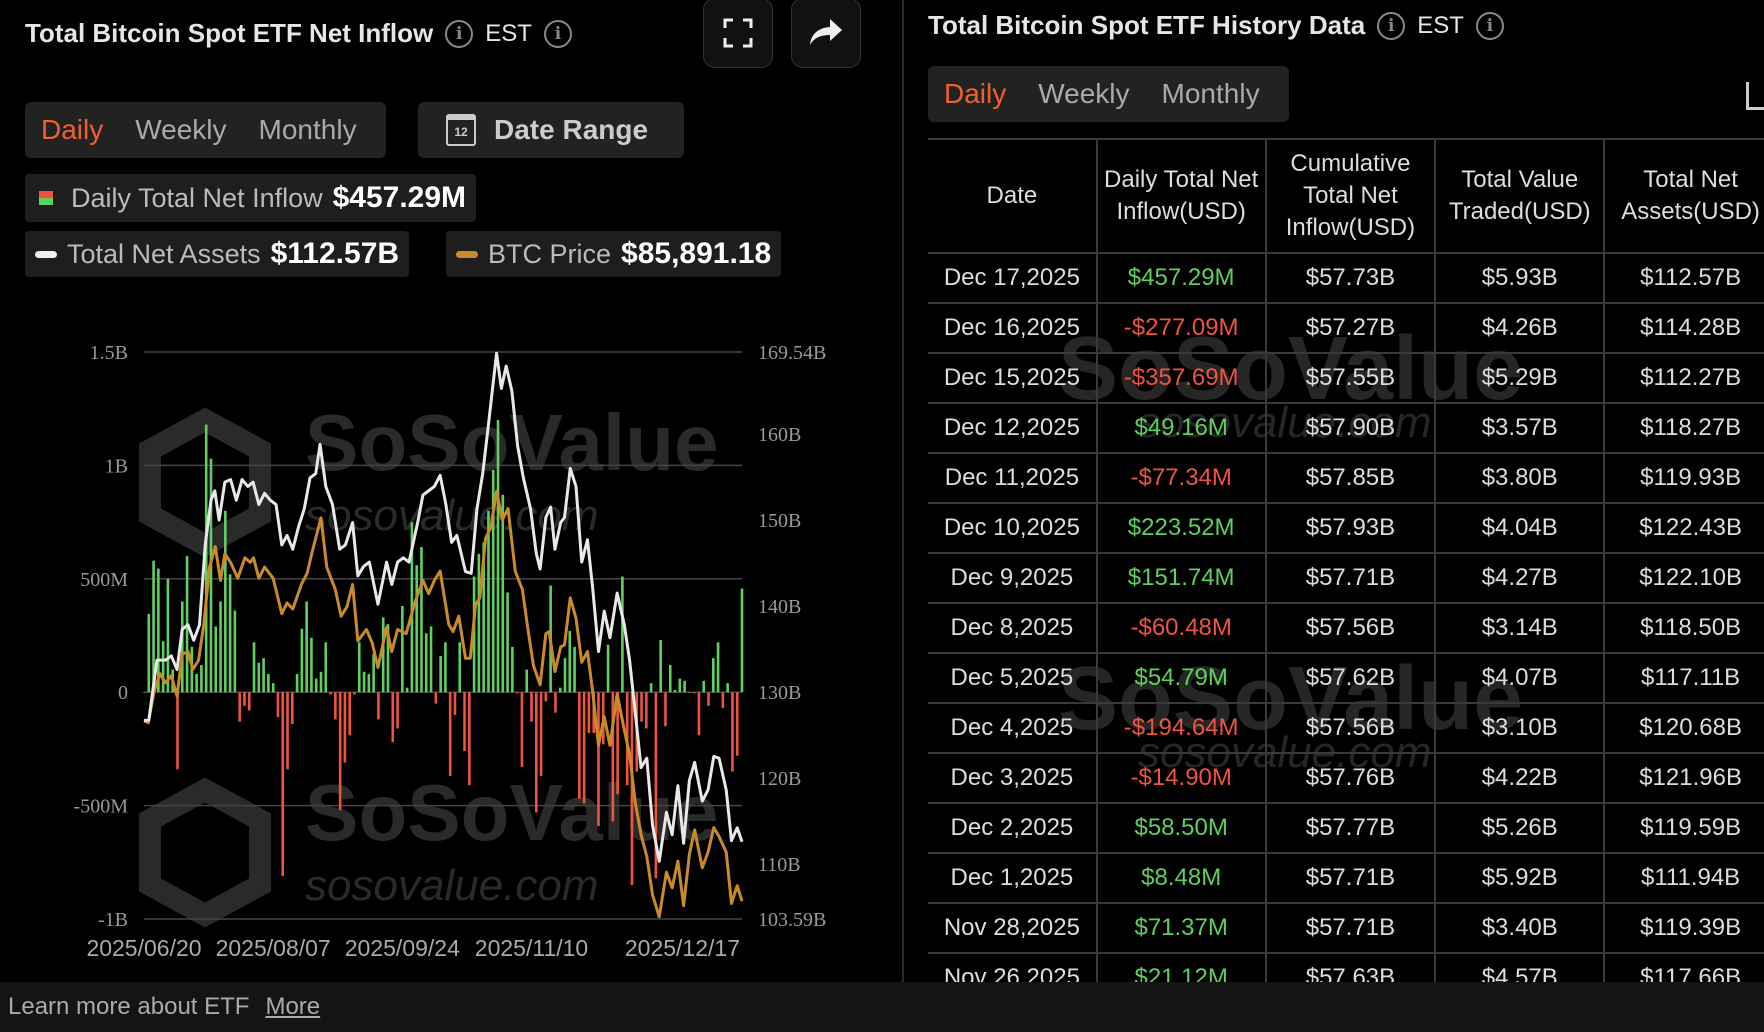 The height and width of the screenshot is (1032, 1764). Describe the element at coordinates (443, 704) in the screenshot. I see `btc-price-line` at that location.